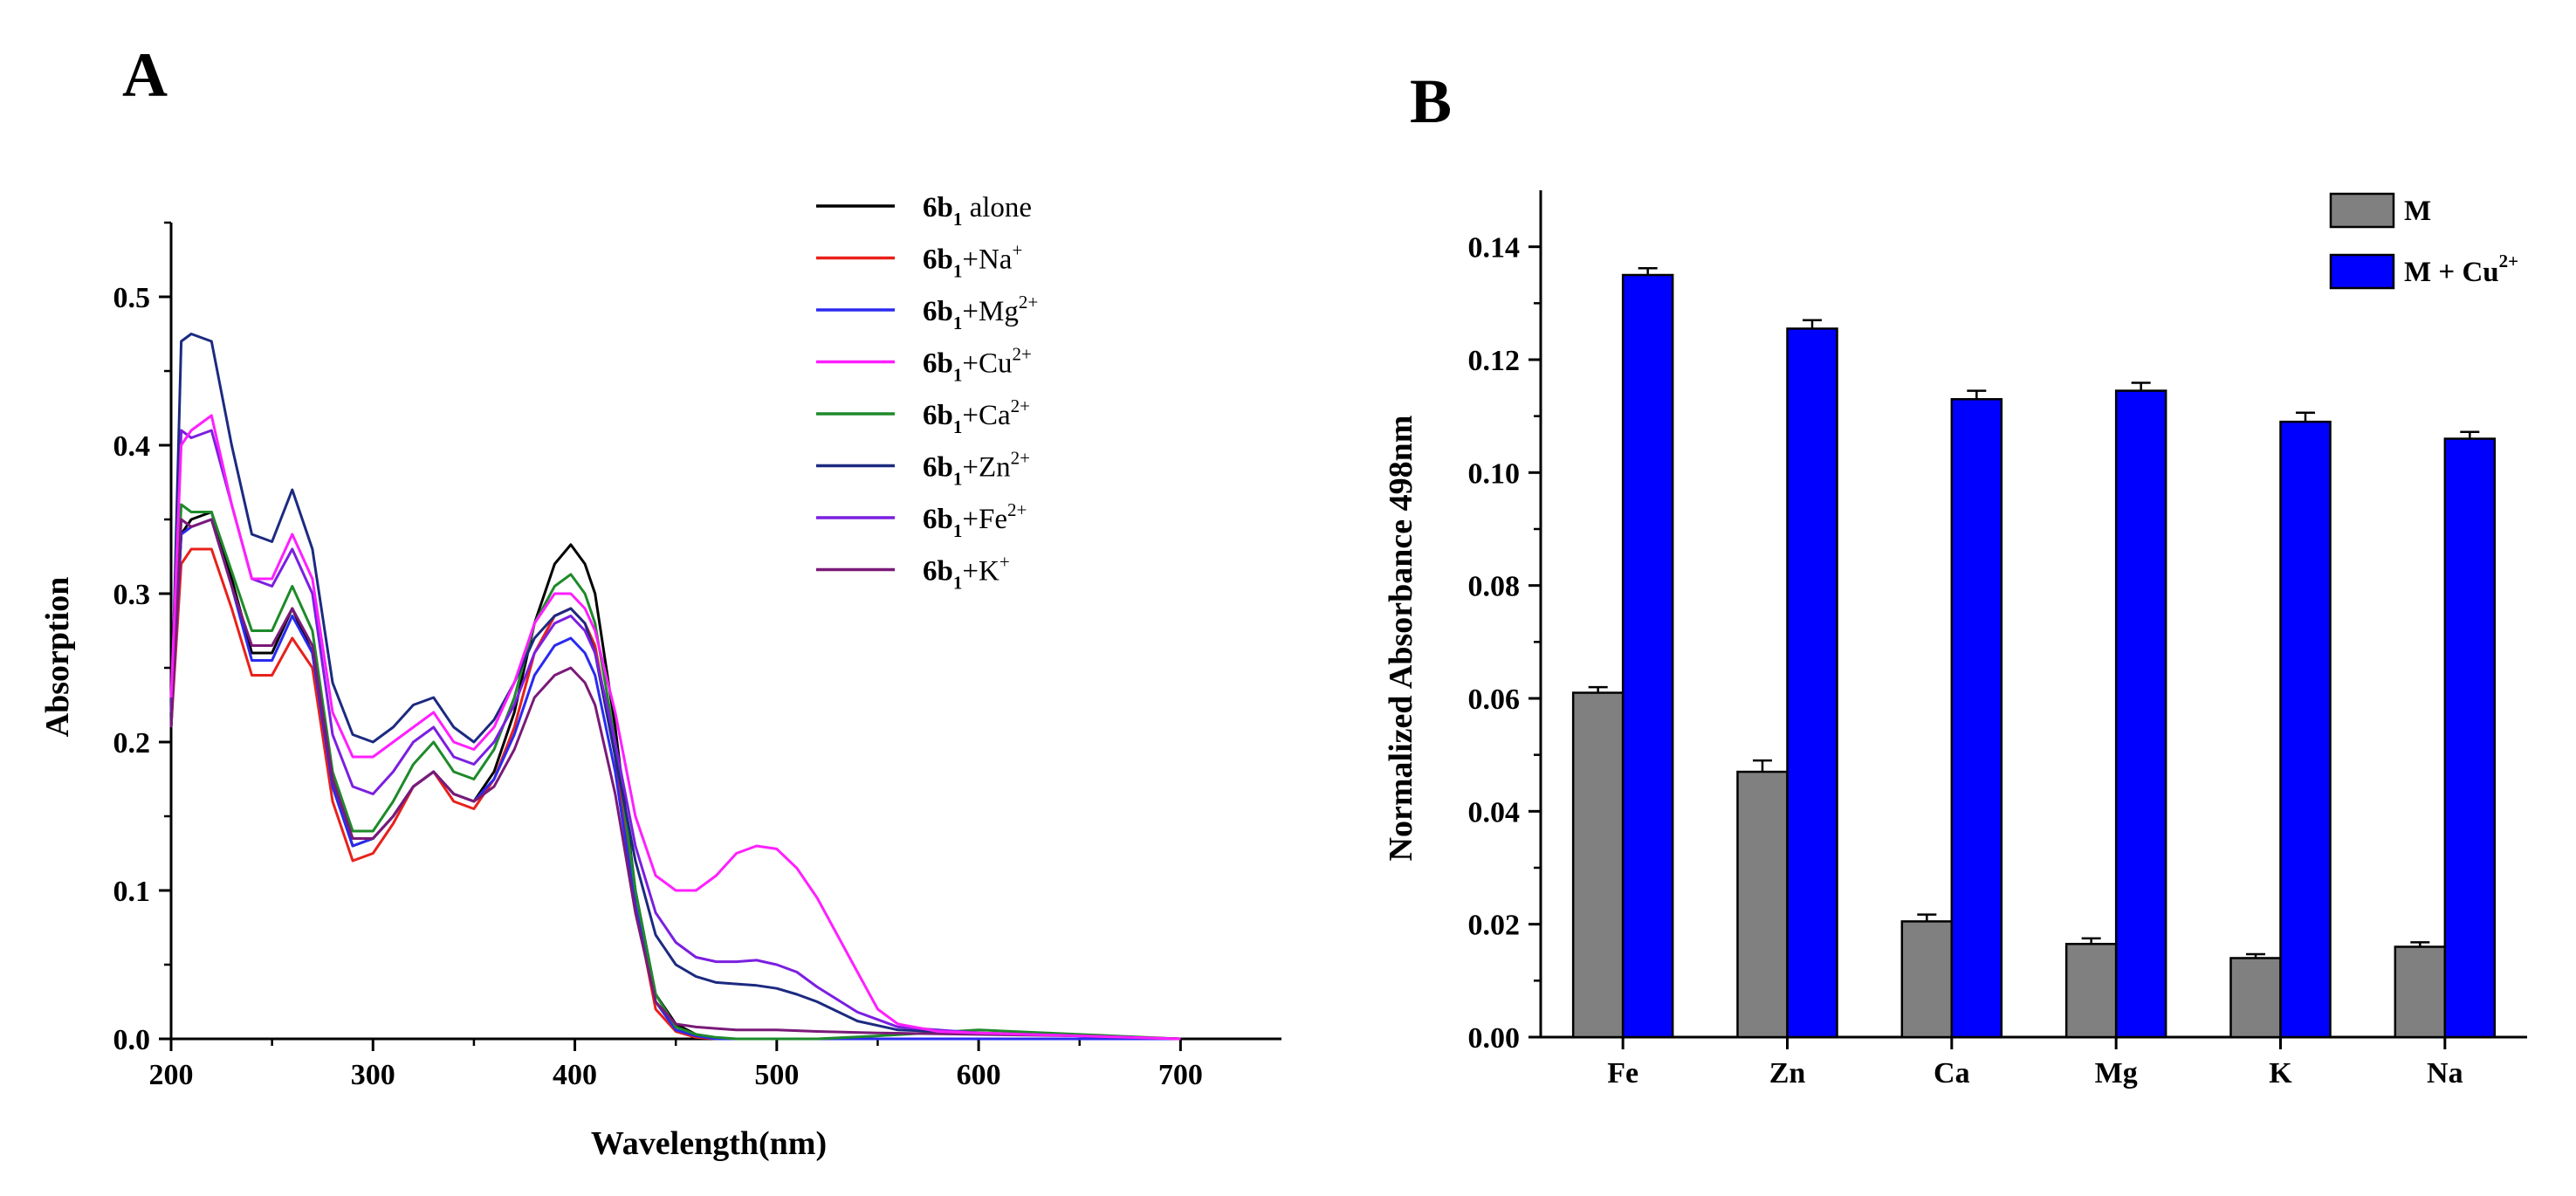  I want to click on bar-m-cu-na, so click(2470, 738).